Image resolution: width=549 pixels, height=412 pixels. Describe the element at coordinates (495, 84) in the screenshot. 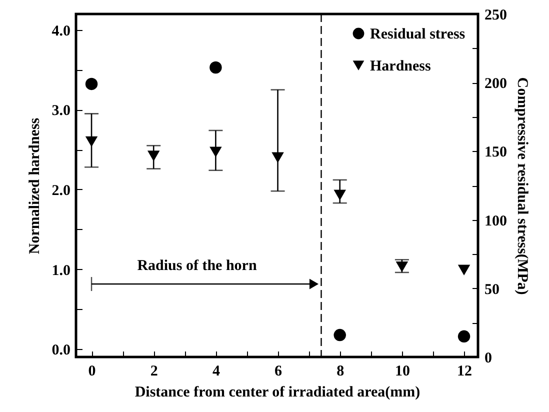

I see `y2-tick-label: 200` at that location.